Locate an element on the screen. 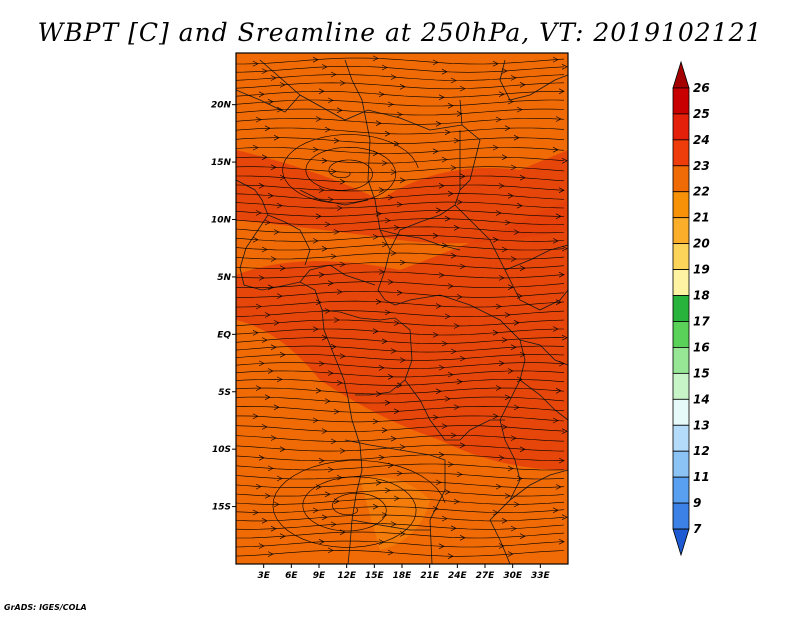 The image size is (800, 618). lon-tick-label: 6E is located at coordinates (291, 576).